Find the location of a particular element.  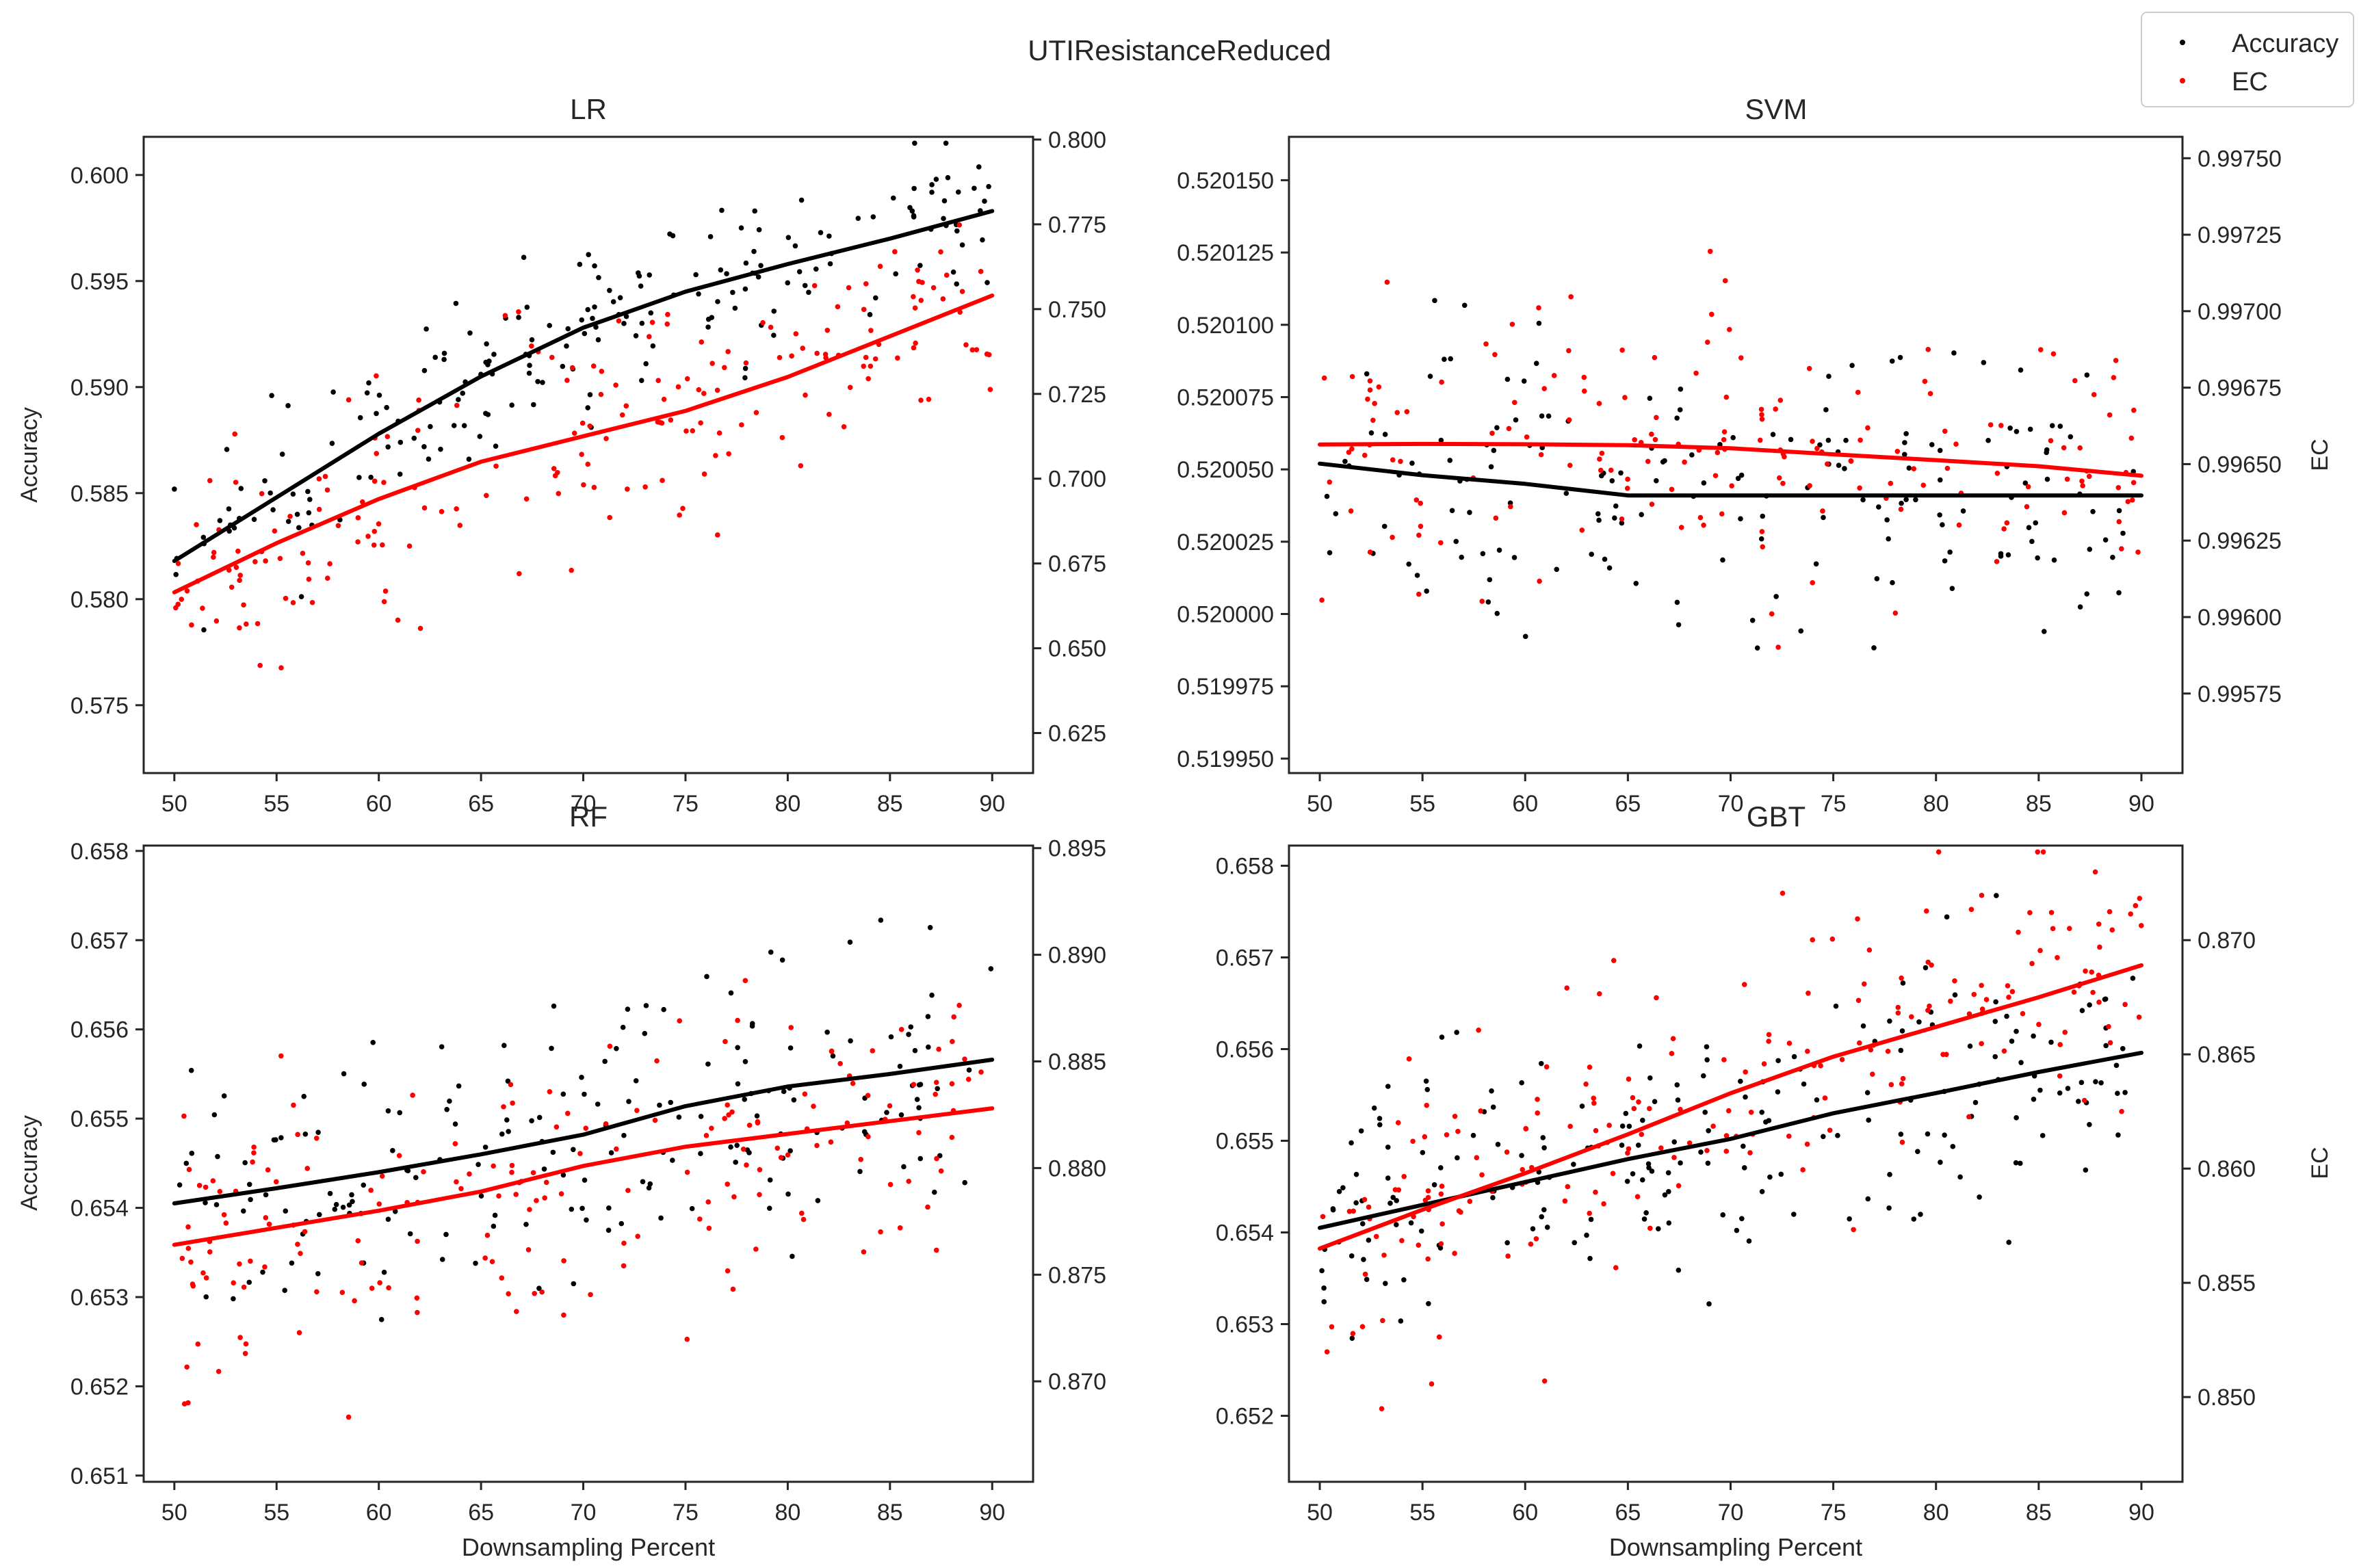

scatter-ec is located at coordinates (583, 446).